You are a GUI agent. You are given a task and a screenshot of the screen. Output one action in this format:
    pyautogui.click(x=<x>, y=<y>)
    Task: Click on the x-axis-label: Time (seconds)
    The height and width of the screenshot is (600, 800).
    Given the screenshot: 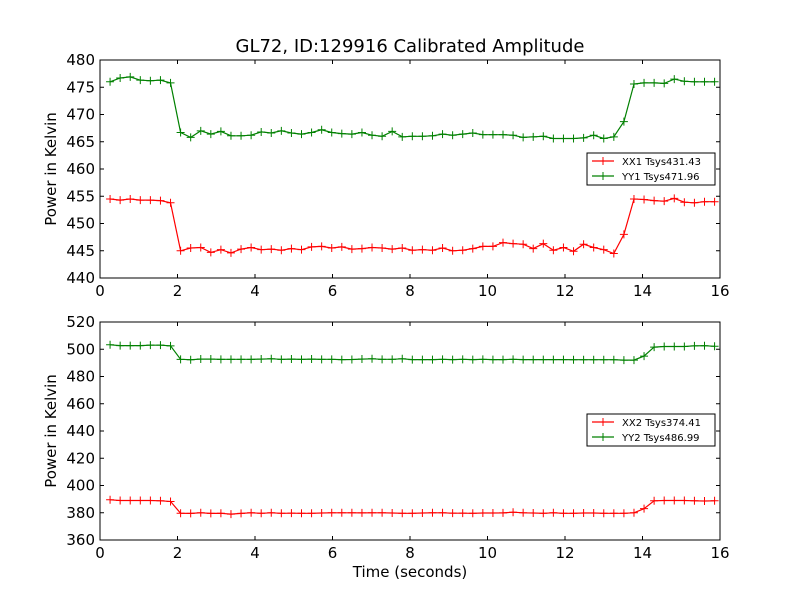 What is the action you would take?
    pyautogui.click(x=410, y=572)
    